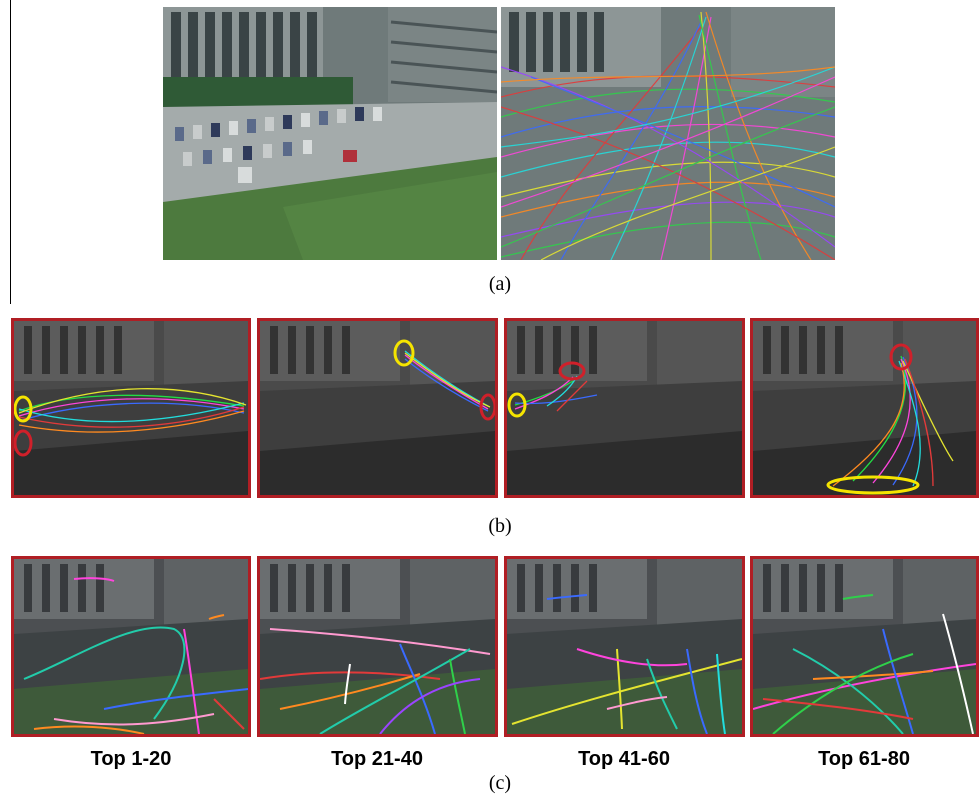 The image size is (979, 798). What do you see at coordinates (377, 759) in the screenshot?
I see `top-label-2: Top 21-40` at bounding box center [377, 759].